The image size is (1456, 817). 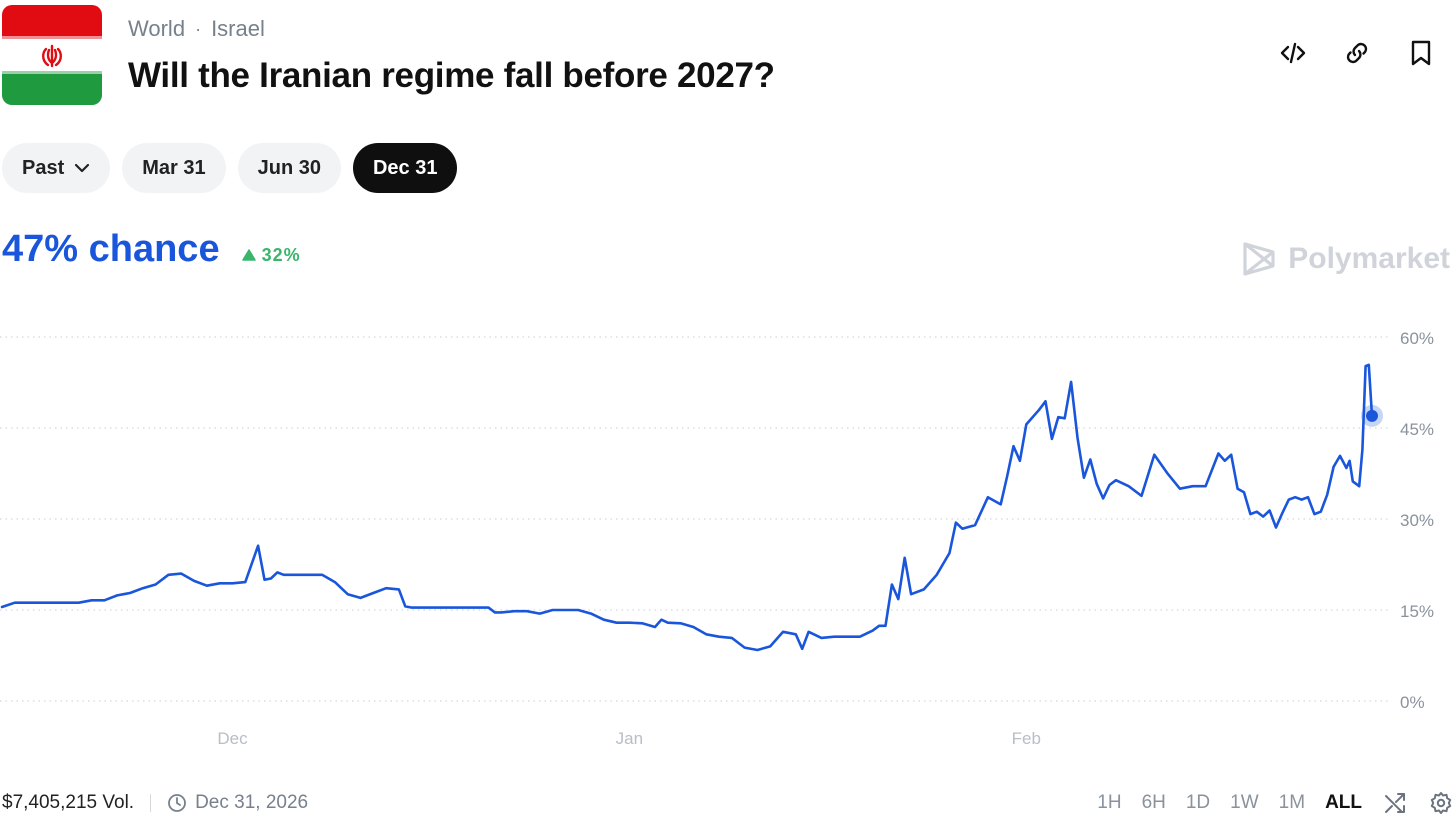 I want to click on y-tick-label: 0%, so click(x=1412, y=702).